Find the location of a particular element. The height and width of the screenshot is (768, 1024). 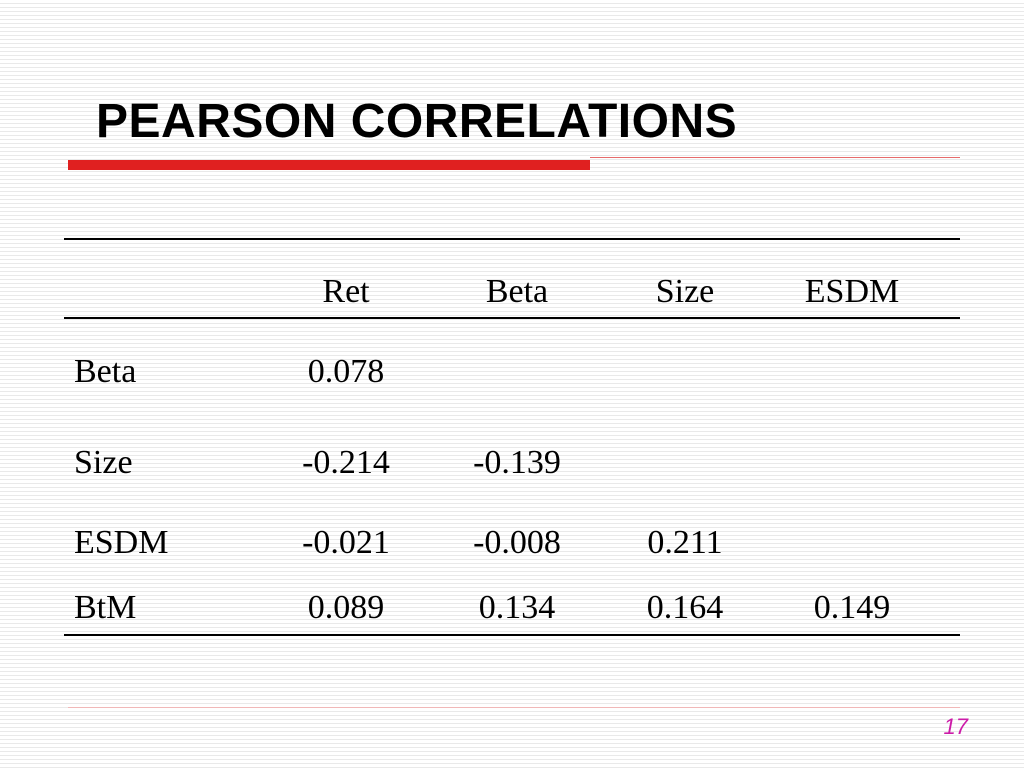

cell-btm-beta: 0.134 is located at coordinates (517, 607).